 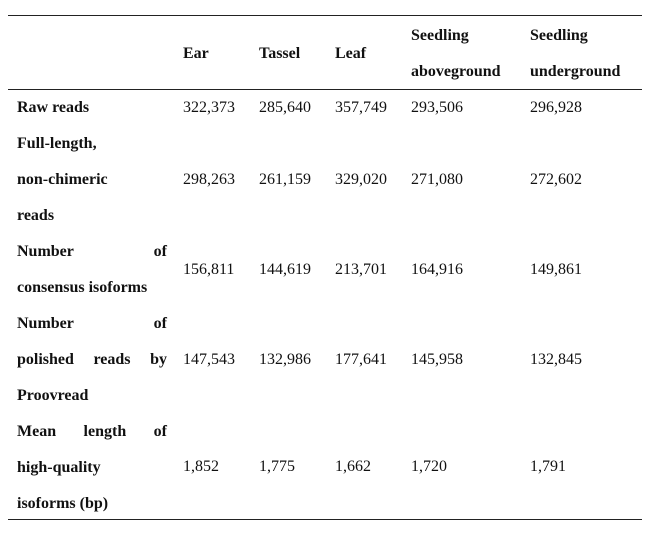 What do you see at coordinates (325, 519) in the screenshot?
I see `table-bottom-rule` at bounding box center [325, 519].